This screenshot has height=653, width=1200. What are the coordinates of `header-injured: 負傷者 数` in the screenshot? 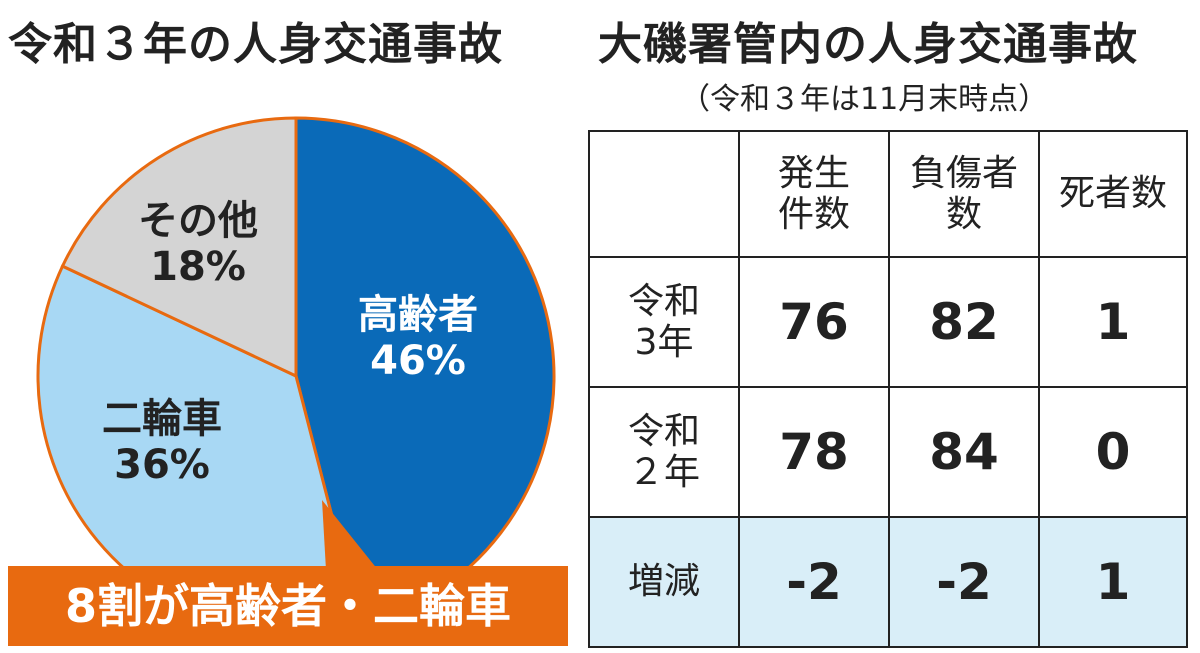 It's located at (964, 194).